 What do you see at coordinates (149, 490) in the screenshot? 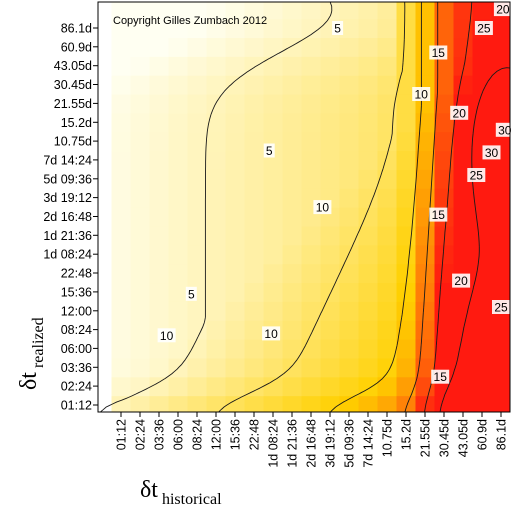
I see `x-axis-symbol: δt` at bounding box center [149, 490].